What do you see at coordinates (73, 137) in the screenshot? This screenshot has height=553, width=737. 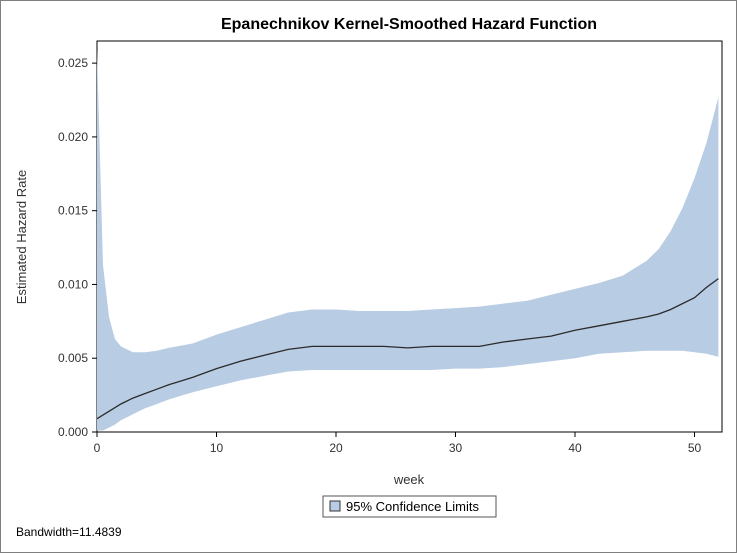 I see `y-tick-label: 0.020` at bounding box center [73, 137].